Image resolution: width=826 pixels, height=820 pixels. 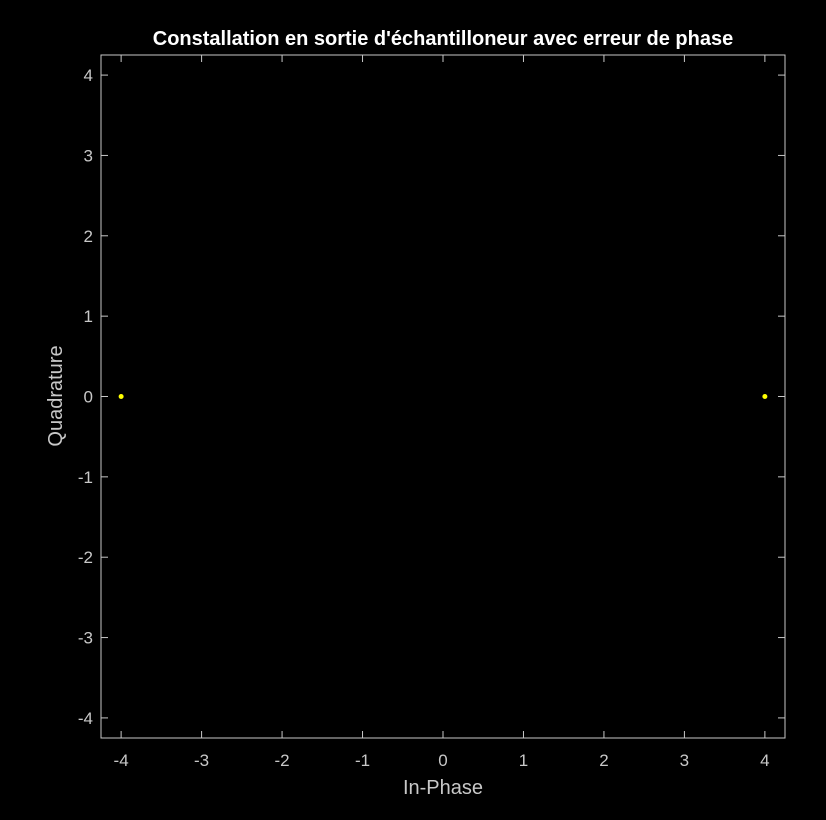 I want to click on y-tick-label: -3, so click(x=85, y=638).